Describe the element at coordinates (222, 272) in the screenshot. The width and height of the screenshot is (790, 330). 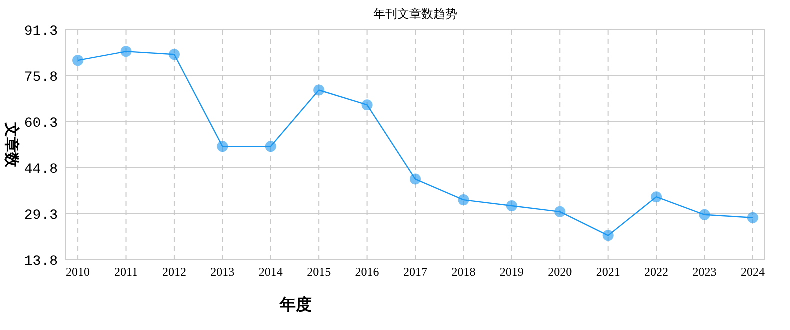
I see `x-tick-label: 2013` at that location.